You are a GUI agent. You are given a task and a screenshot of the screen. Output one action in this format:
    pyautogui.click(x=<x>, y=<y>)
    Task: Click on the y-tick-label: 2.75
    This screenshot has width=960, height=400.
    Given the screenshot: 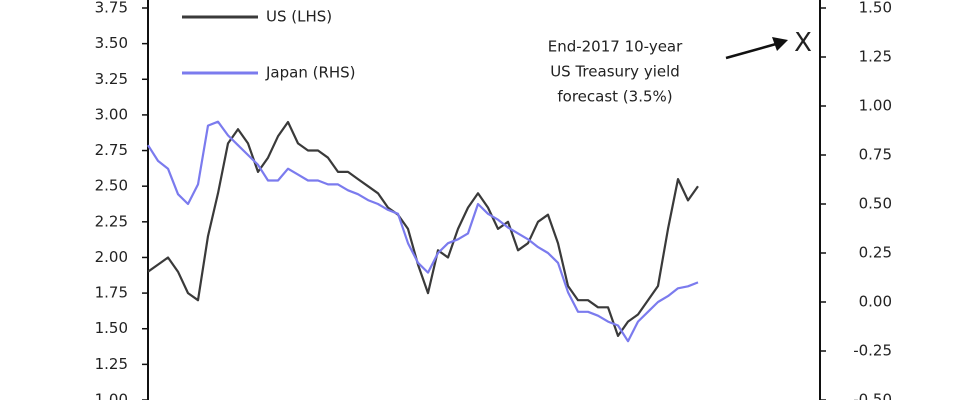 What is the action you would take?
    pyautogui.click(x=111, y=150)
    